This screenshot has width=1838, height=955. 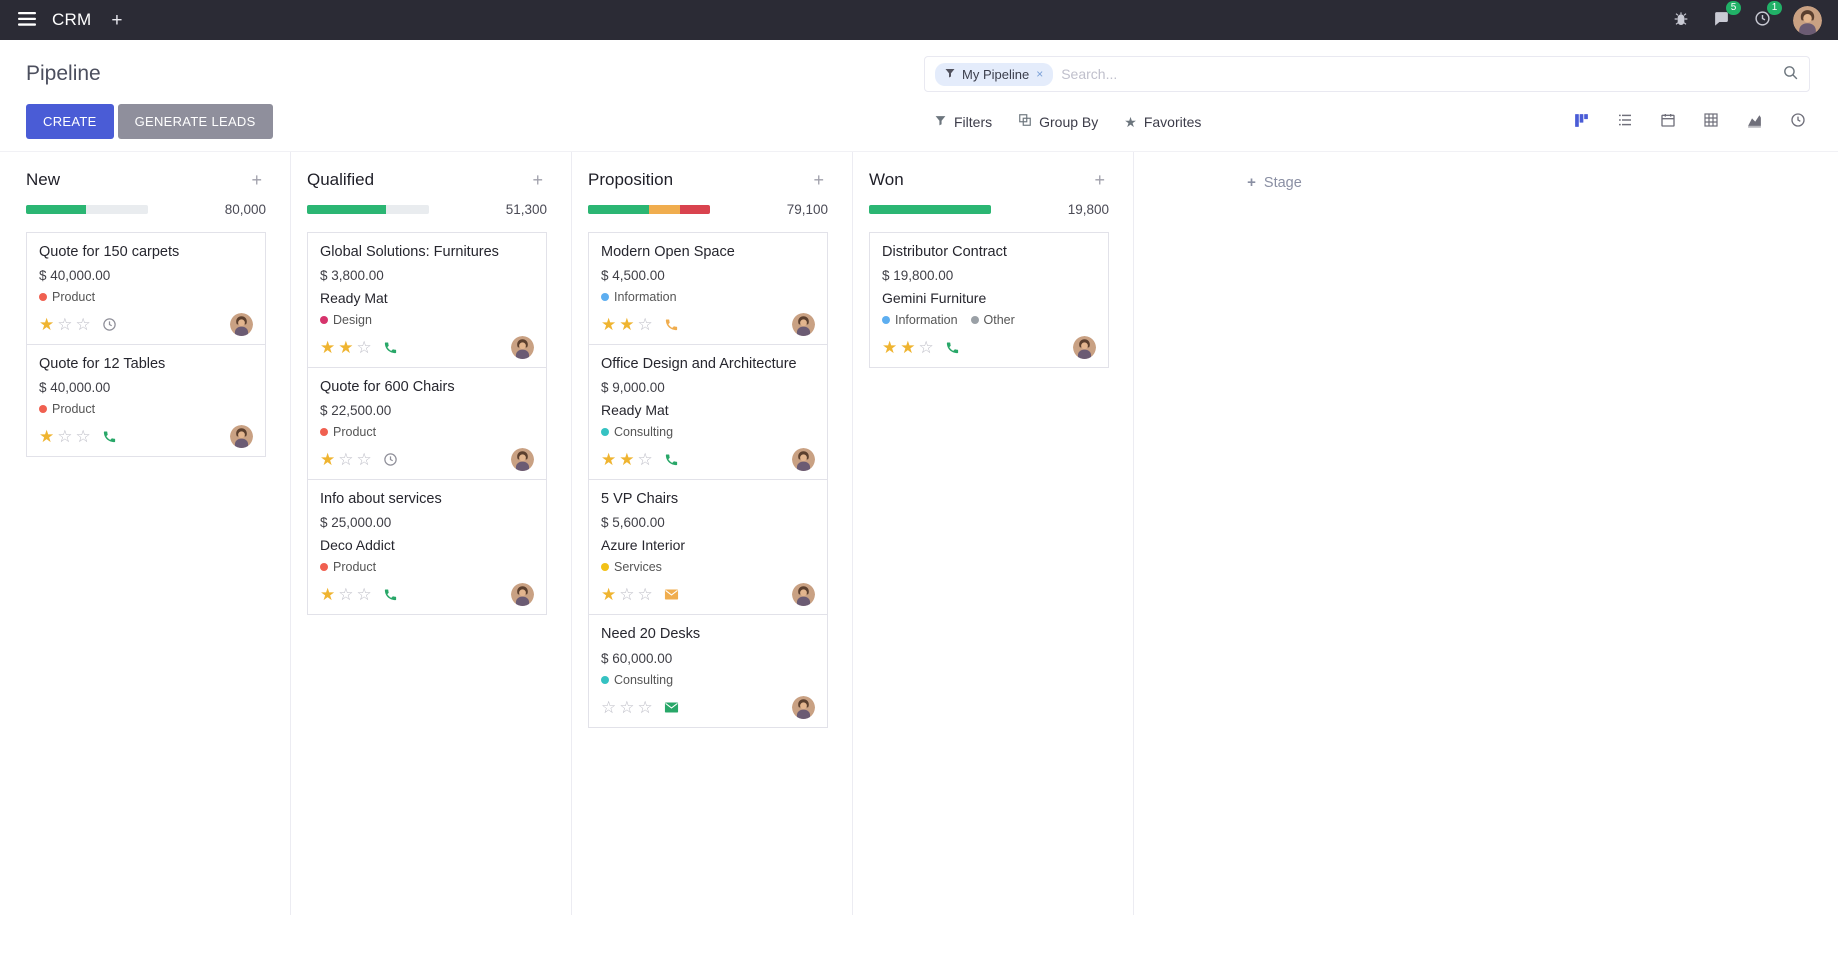 What do you see at coordinates (1726, 16) in the screenshot?
I see `messages-button: 5` at bounding box center [1726, 16].